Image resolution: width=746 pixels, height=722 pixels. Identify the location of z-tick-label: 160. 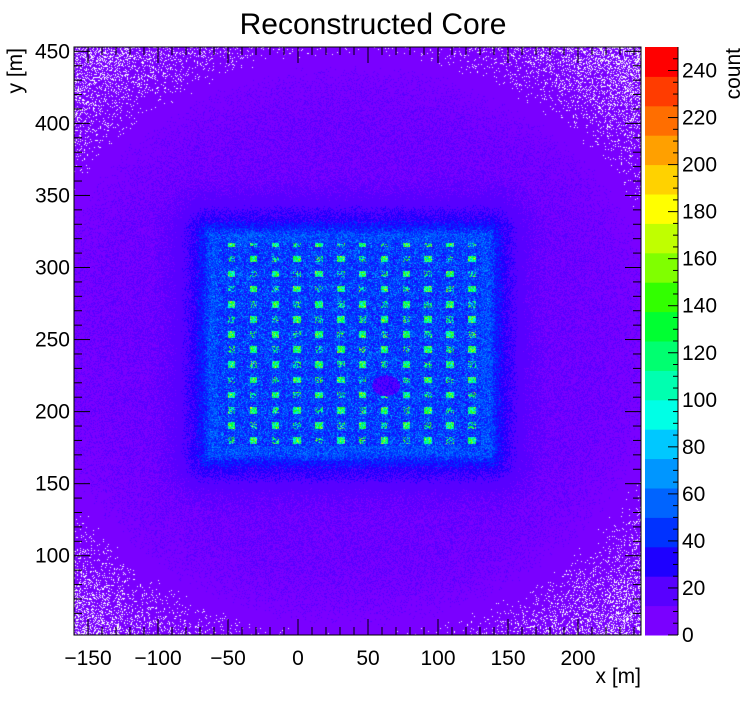
(699, 259).